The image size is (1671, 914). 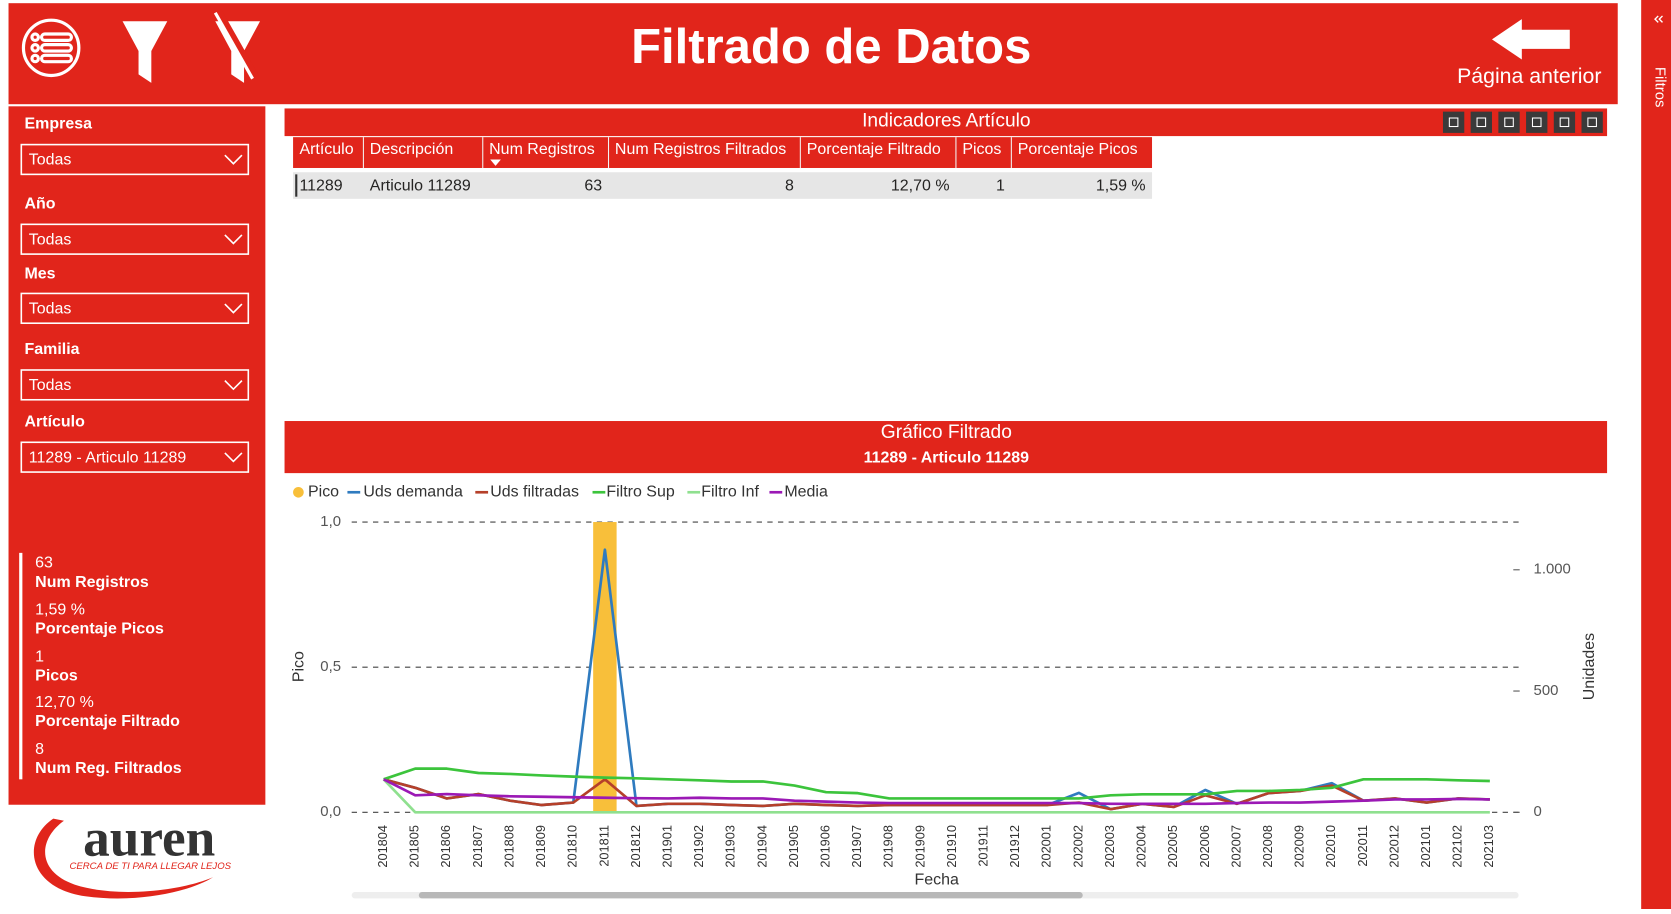 What do you see at coordinates (149, 837) in the screenshot?
I see `logo-name: auren` at bounding box center [149, 837].